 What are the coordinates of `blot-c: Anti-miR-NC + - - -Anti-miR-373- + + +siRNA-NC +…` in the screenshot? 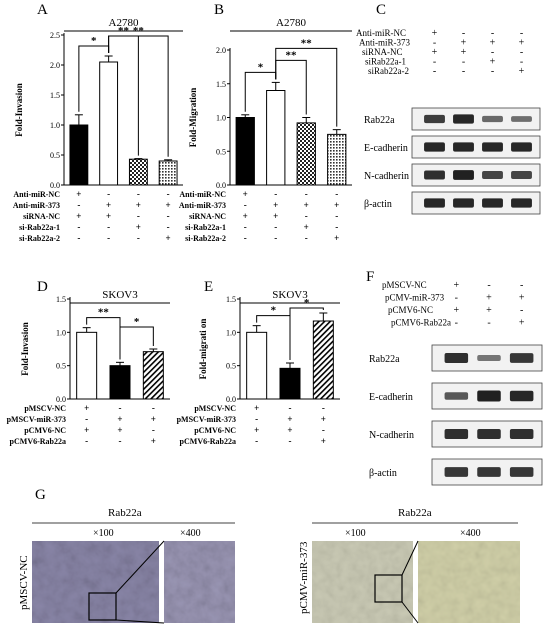 It's located at (448, 121).